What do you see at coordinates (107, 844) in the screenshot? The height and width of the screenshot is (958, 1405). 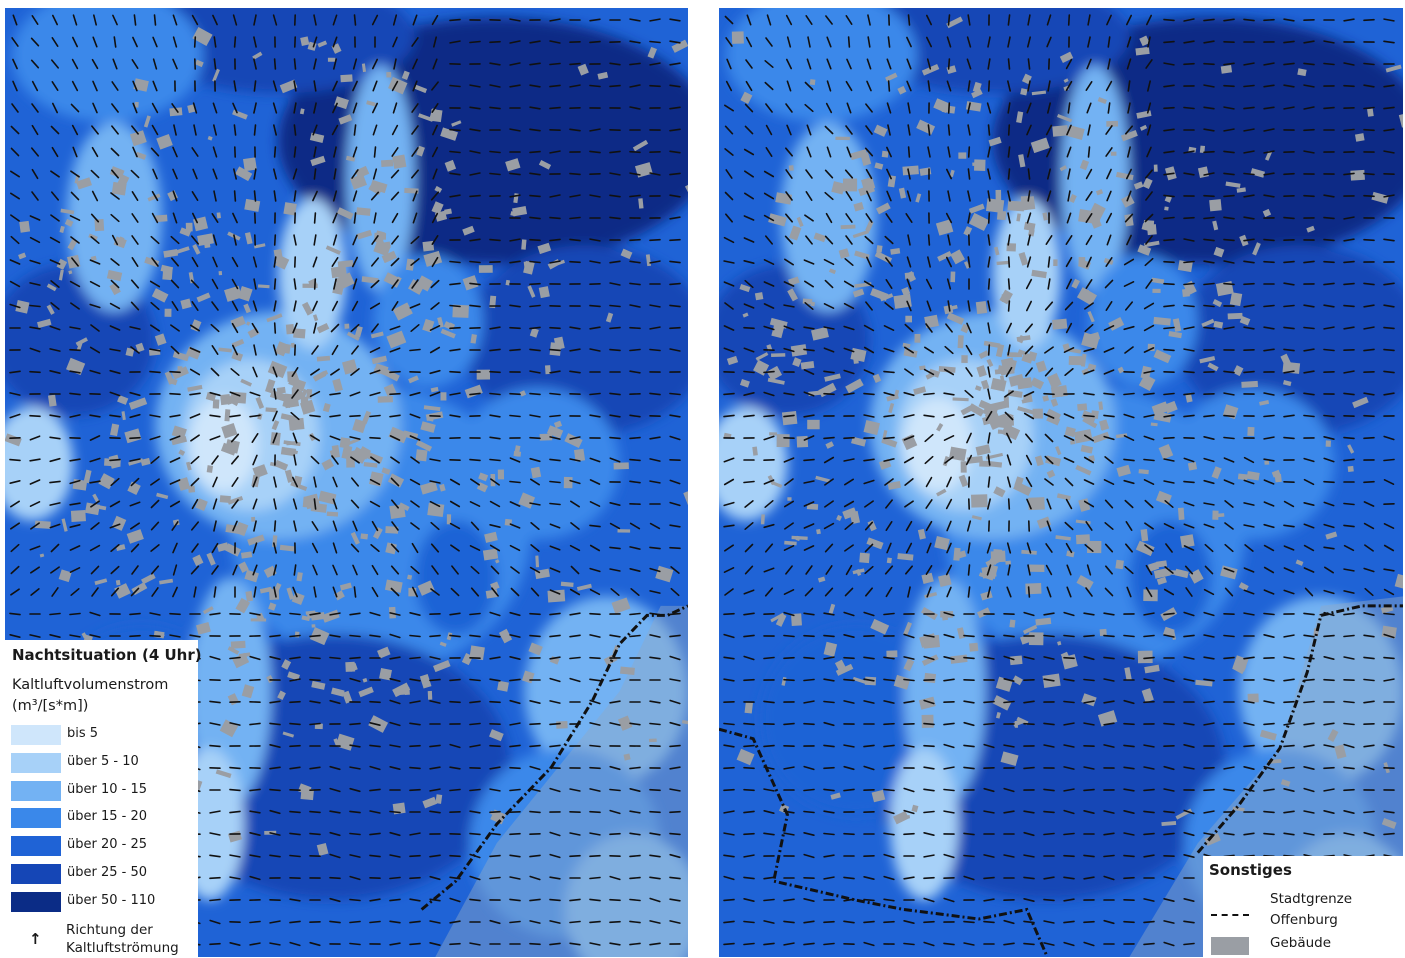 I see `legend-class-label: über 20 - 25` at bounding box center [107, 844].